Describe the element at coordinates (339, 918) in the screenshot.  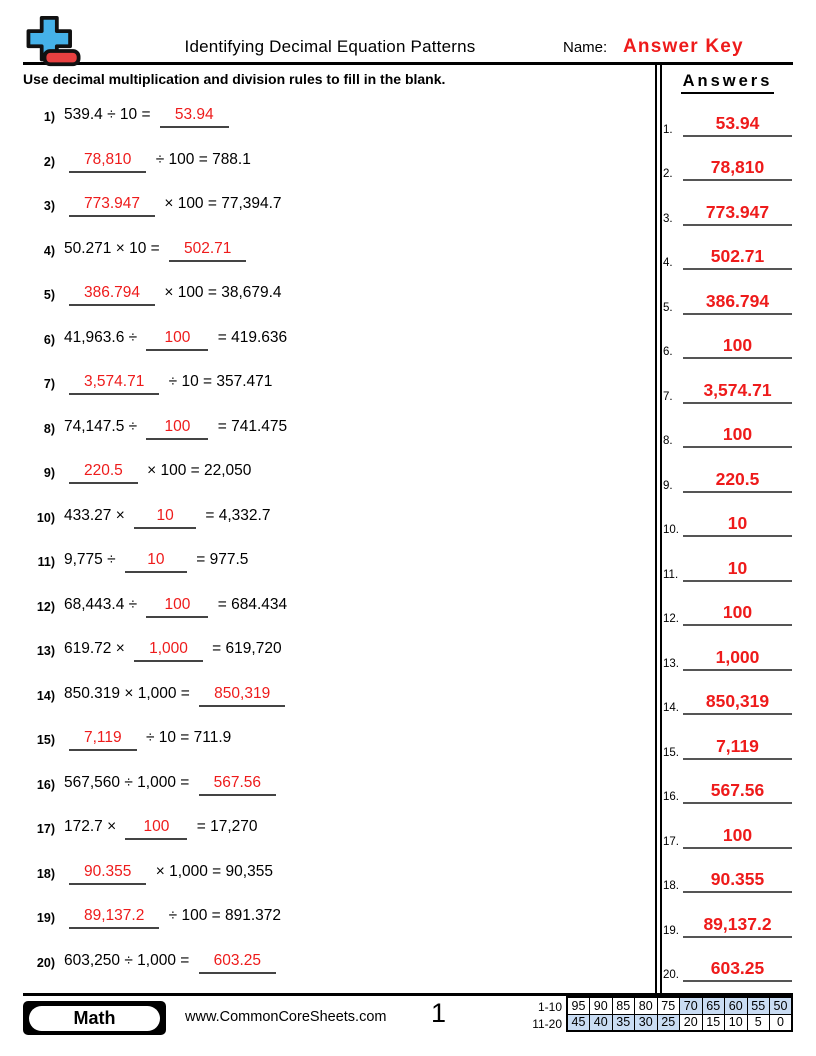
I see `problem-row: 19) 89,137.2 ÷ 100 = 891.372` at that location.